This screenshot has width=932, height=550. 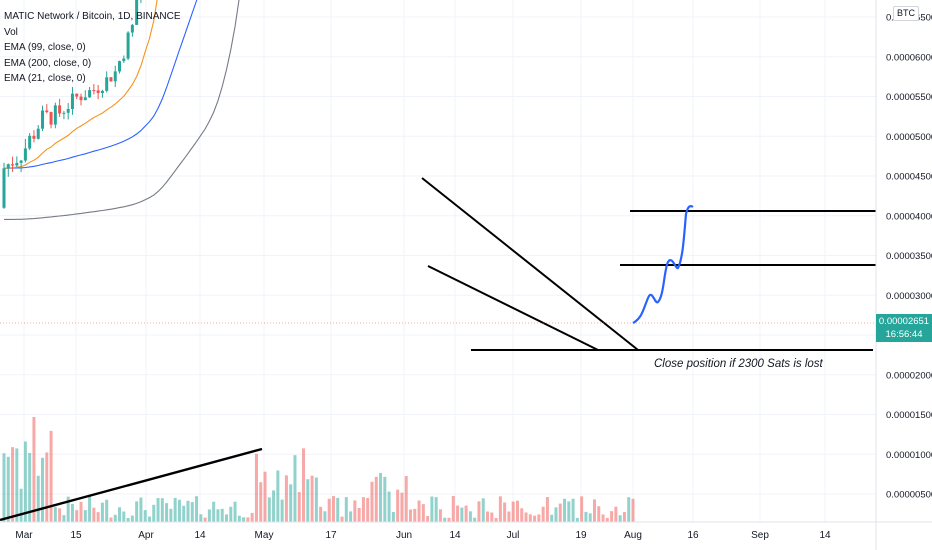 I want to click on x-tick-label: 16, so click(x=693, y=535).